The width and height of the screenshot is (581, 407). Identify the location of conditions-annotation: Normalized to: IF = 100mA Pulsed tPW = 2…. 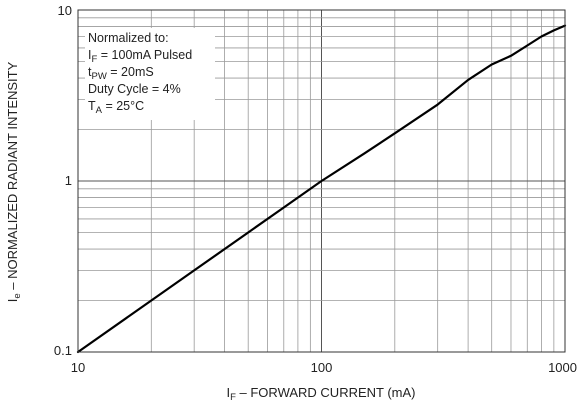
(150, 74).